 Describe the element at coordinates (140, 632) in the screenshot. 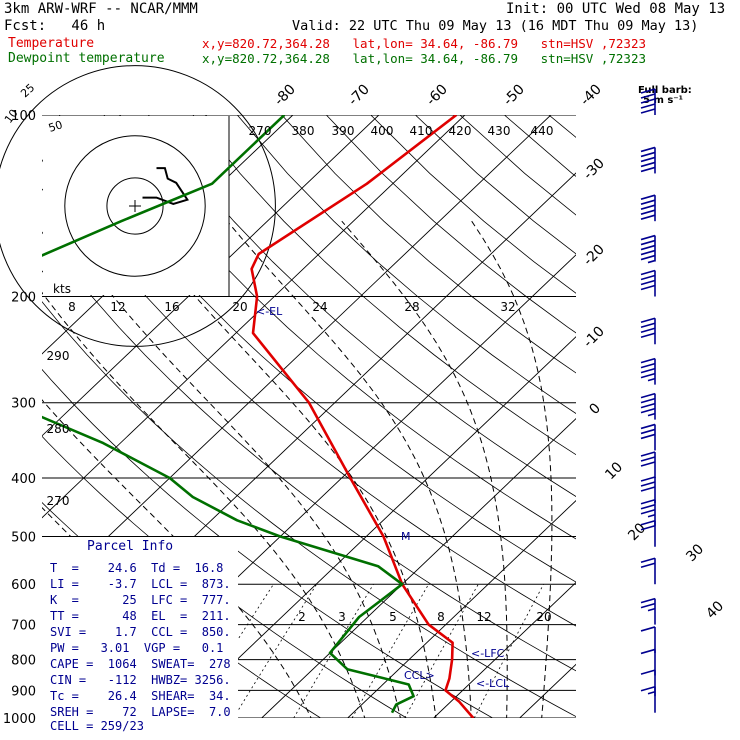

I see `parcel-row-svi: SVI = 1.7 CCL = 850.` at that location.